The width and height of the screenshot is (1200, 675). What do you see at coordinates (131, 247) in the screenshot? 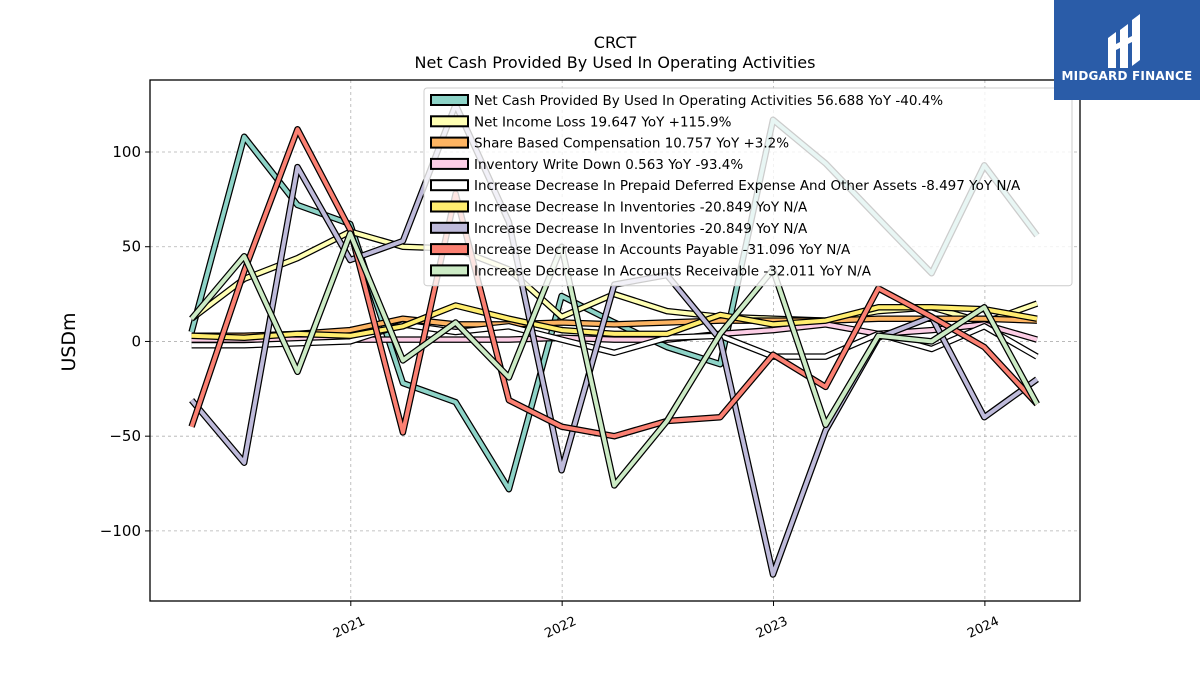
I see `y-tick-label: 50` at bounding box center [131, 247].